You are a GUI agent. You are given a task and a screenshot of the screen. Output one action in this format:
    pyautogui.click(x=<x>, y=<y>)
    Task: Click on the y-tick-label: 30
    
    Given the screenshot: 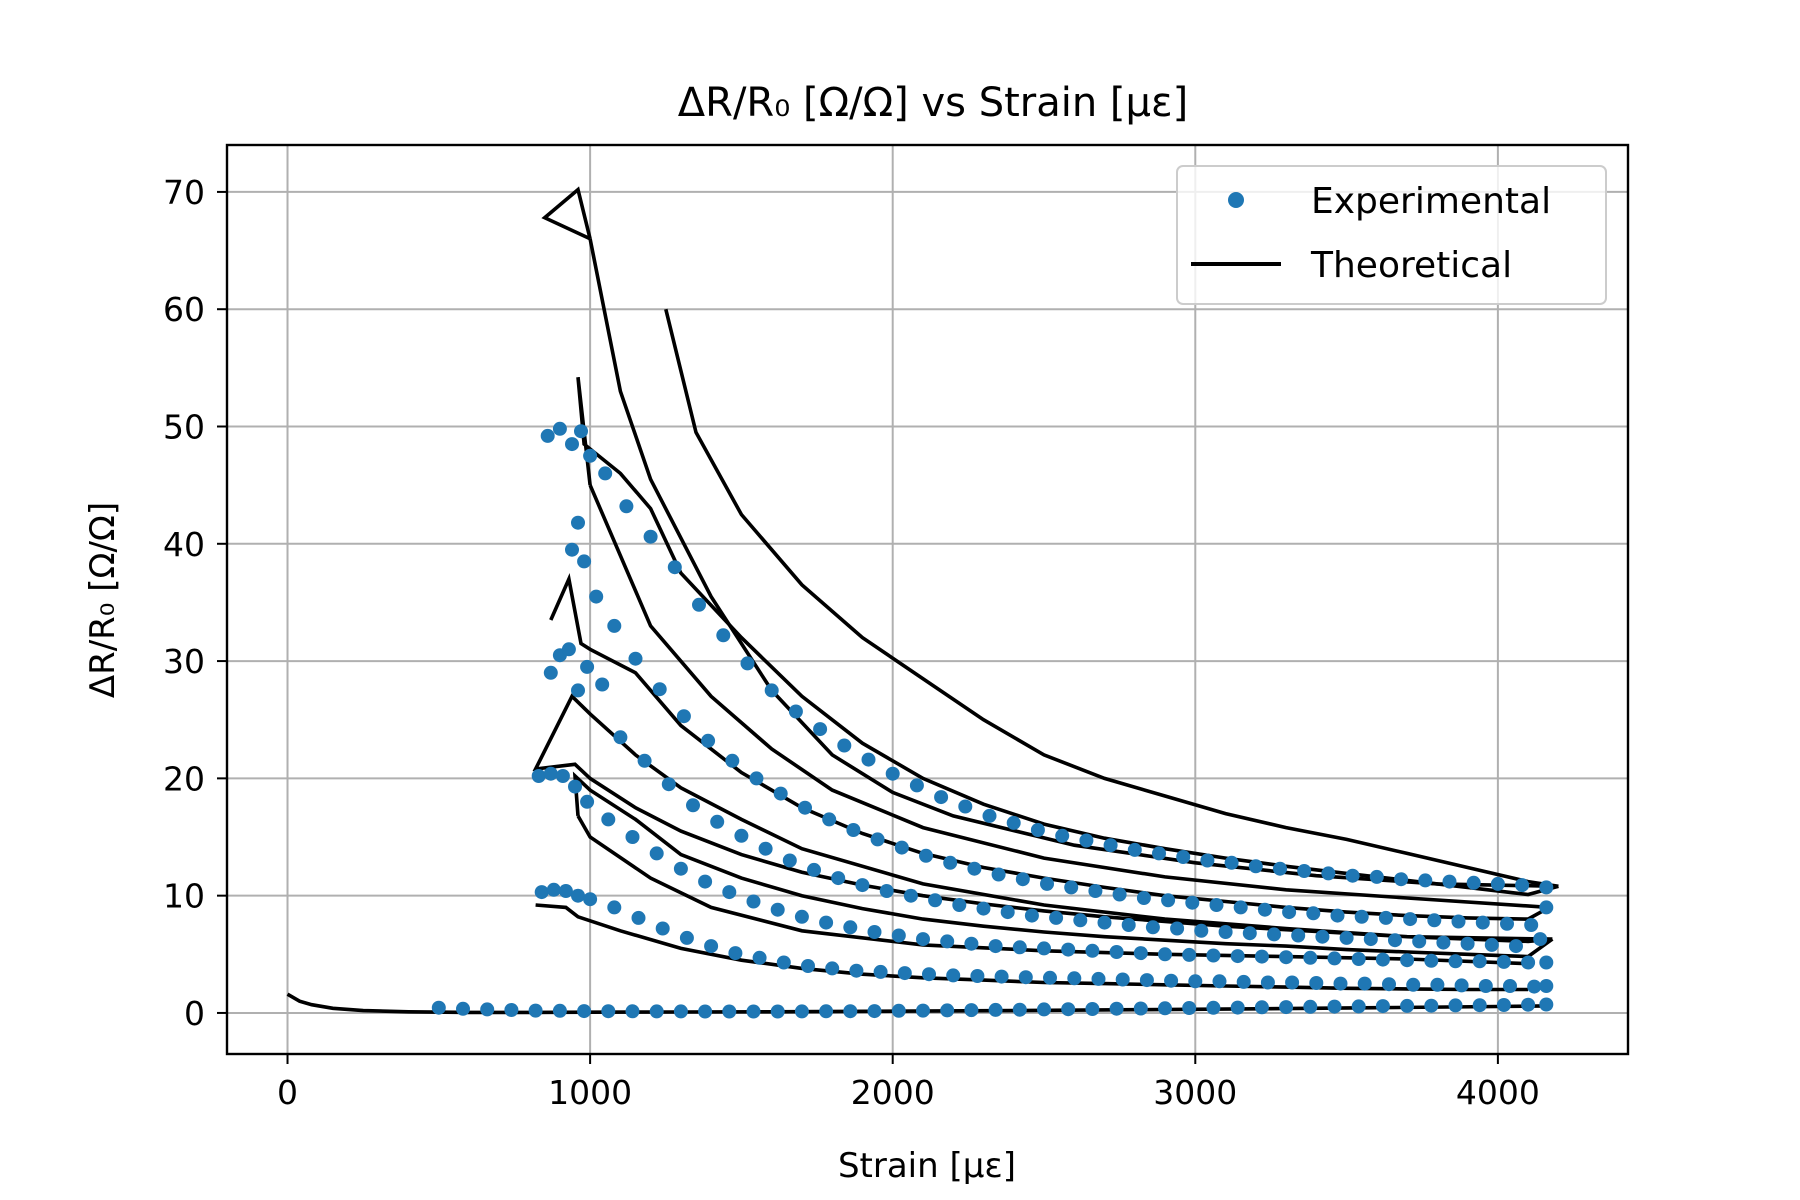 What is the action you would take?
    pyautogui.click(x=184, y=661)
    